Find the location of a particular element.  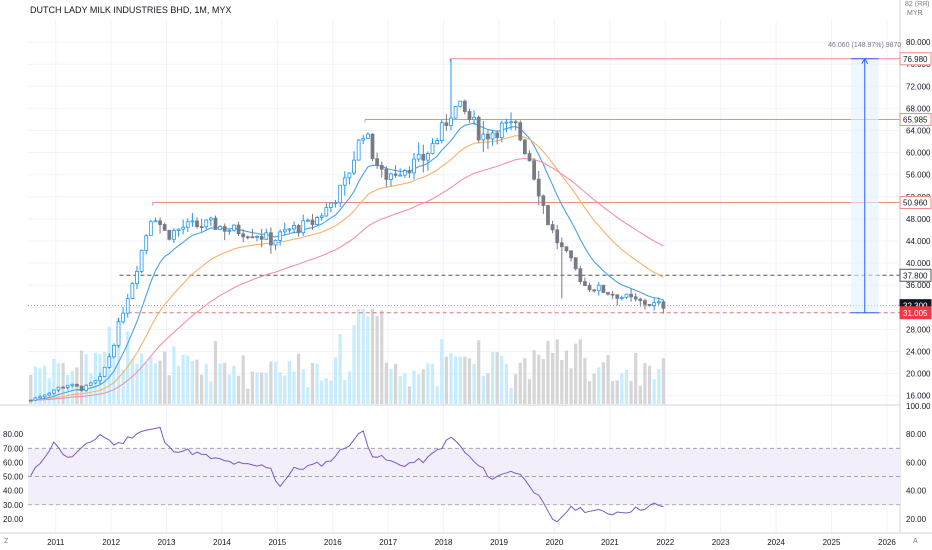

time-tick-label: 2015 is located at coordinates (277, 542).